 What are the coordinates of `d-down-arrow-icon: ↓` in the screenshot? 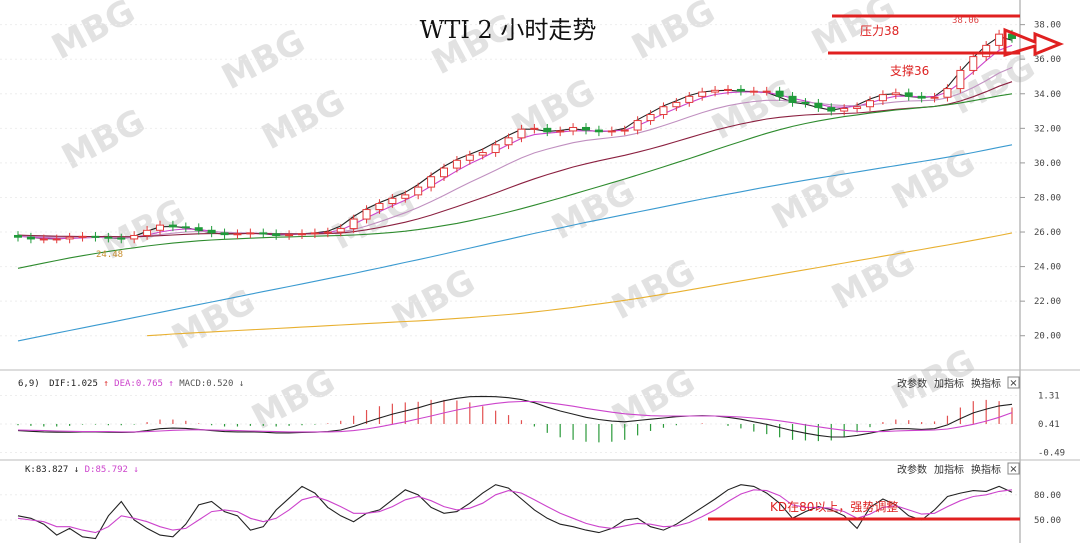 It's located at (135, 470).